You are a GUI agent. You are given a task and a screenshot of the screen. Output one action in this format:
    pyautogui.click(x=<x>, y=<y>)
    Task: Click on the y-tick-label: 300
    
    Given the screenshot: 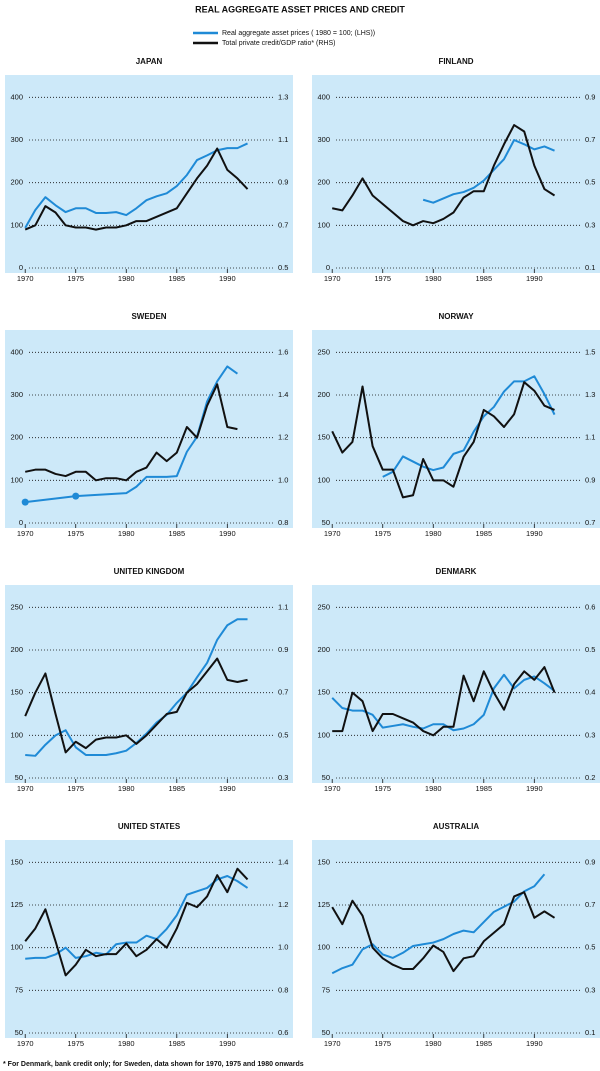 What is the action you would take?
    pyautogui.click(x=16, y=394)
    